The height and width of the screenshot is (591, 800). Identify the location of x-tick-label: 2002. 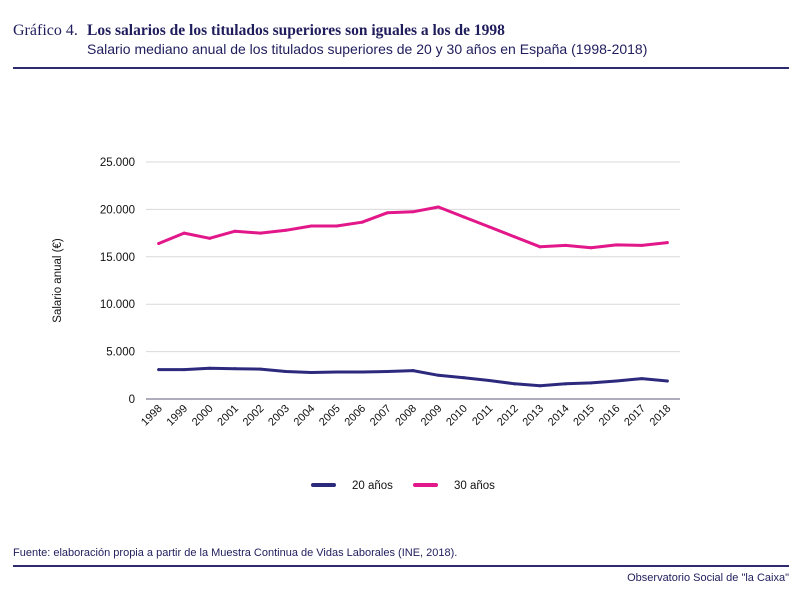
(254, 416).